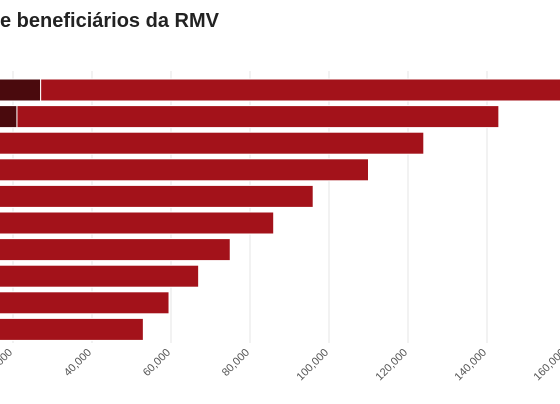  What do you see at coordinates (392, 365) in the screenshot?
I see `x-tick-label: 120,000` at bounding box center [392, 365].